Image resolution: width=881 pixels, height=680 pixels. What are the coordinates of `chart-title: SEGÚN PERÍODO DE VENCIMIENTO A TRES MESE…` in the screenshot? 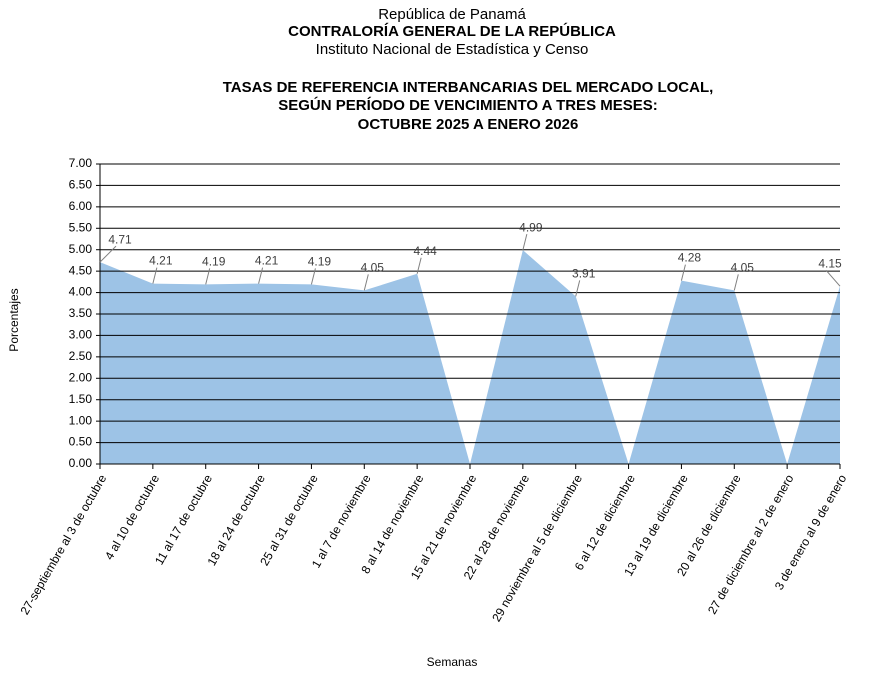 It's located at (468, 105).